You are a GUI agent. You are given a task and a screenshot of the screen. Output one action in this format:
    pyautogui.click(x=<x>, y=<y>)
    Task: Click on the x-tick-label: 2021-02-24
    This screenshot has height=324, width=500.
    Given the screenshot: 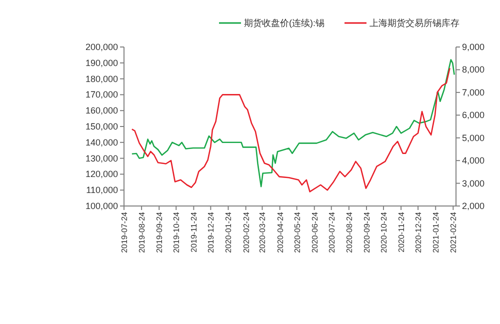 What is the action you would take?
    pyautogui.click(x=453, y=232)
    